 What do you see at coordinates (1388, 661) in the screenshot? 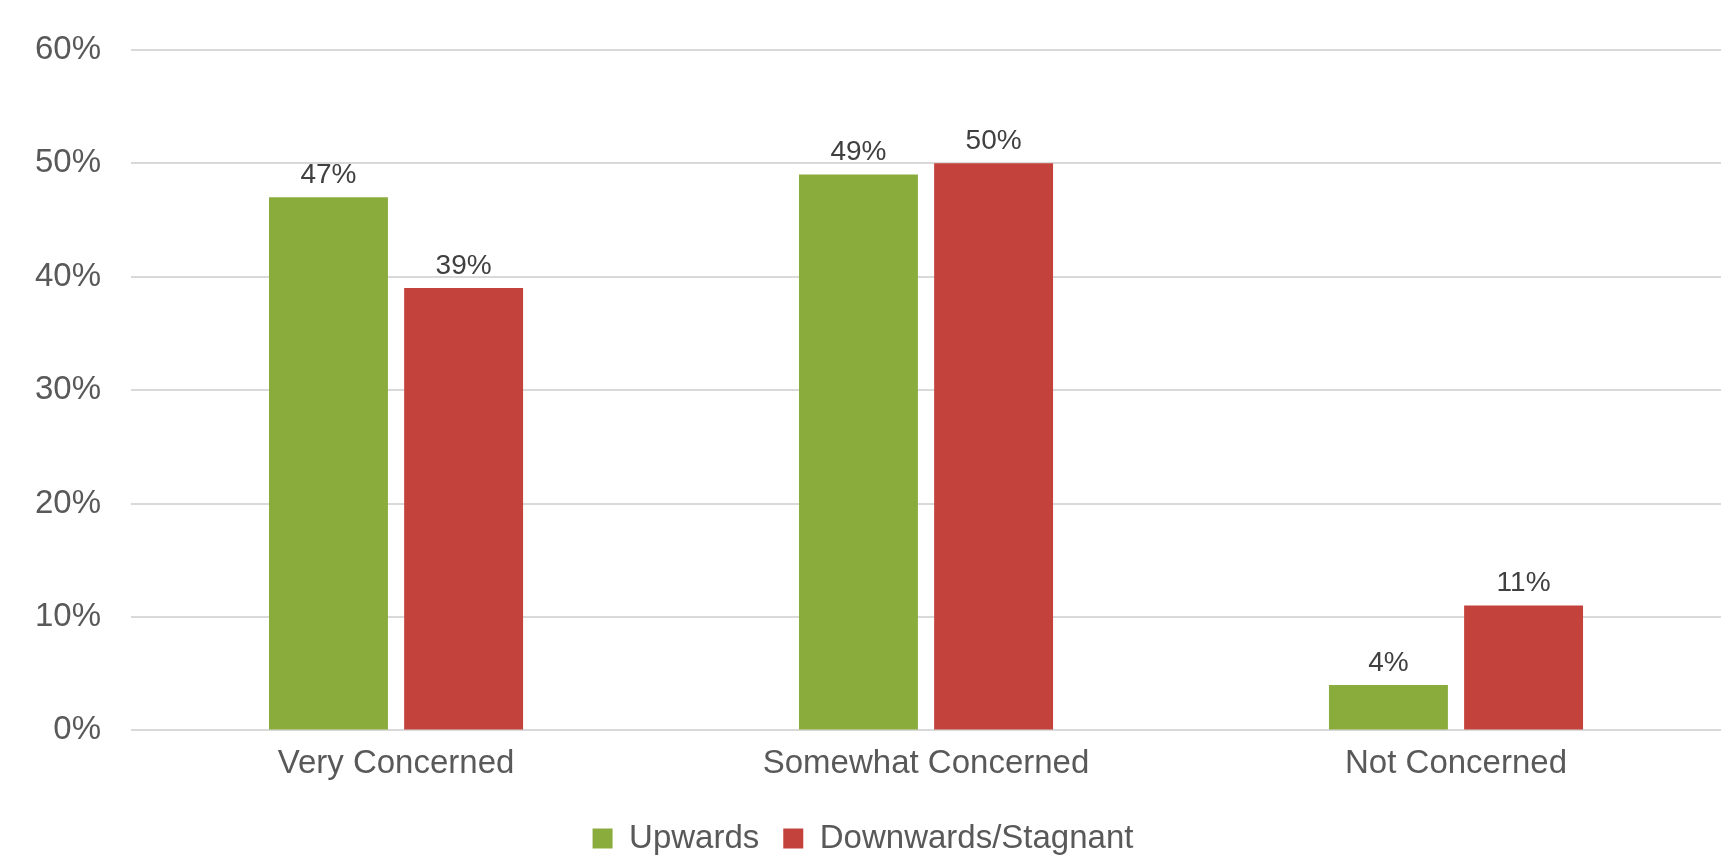
I see `data-label: 4%` at bounding box center [1388, 661].